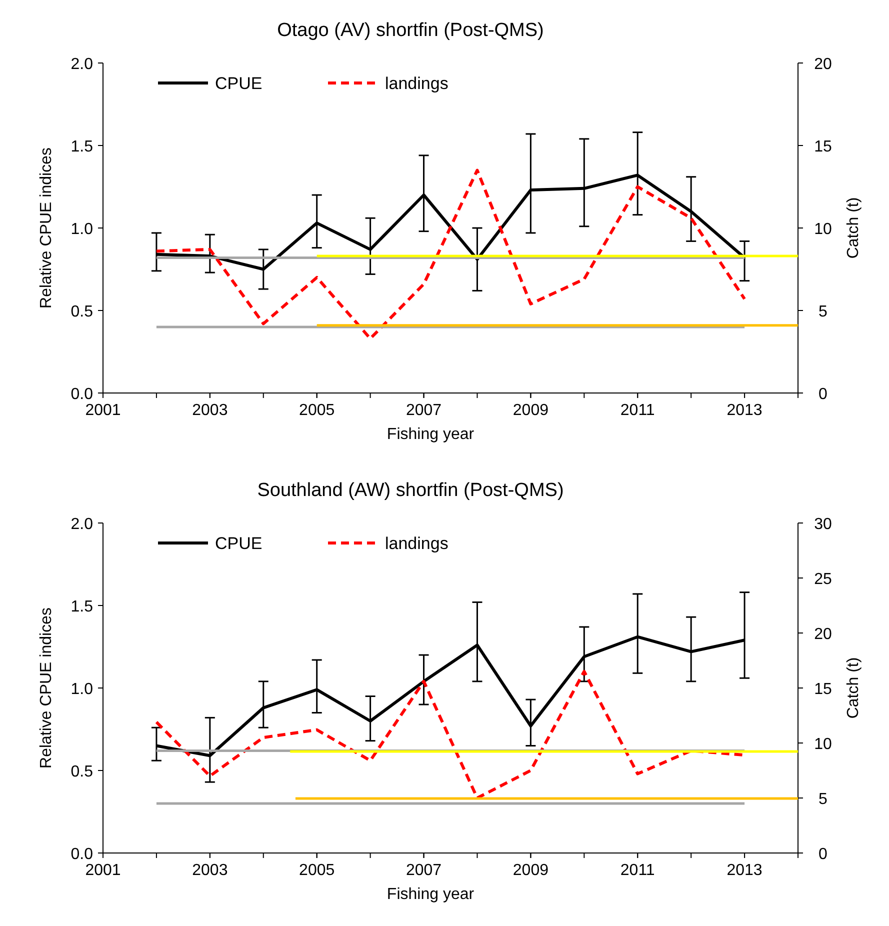 Image resolution: width=889 pixels, height=926 pixels. What do you see at coordinates (410, 490) in the screenshot?
I see `chart-title: Southland (AW) shortfin (Post-QMS)` at bounding box center [410, 490].